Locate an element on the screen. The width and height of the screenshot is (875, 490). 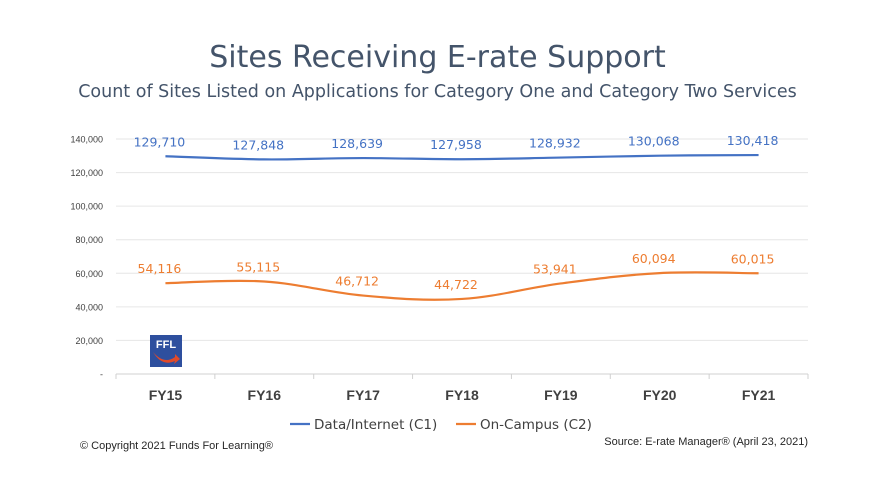
data-label: 129,710 is located at coordinates (160, 141).